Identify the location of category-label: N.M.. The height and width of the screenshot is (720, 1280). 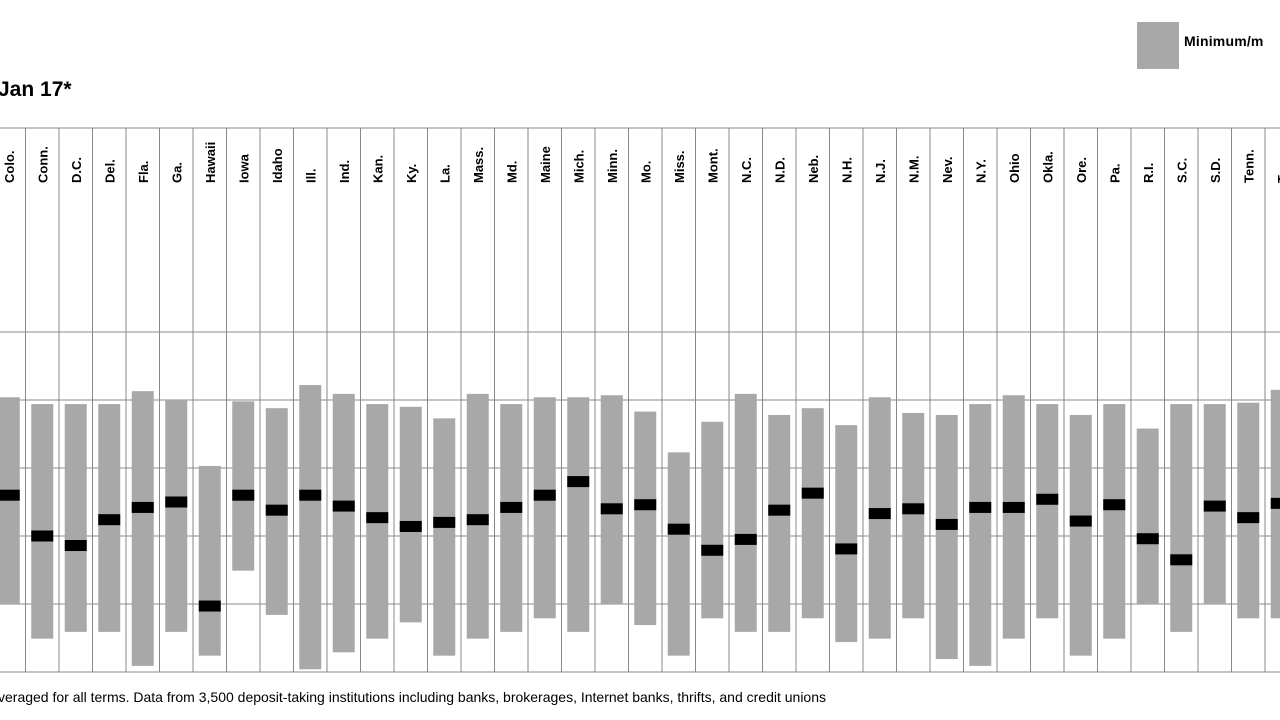
(913, 169).